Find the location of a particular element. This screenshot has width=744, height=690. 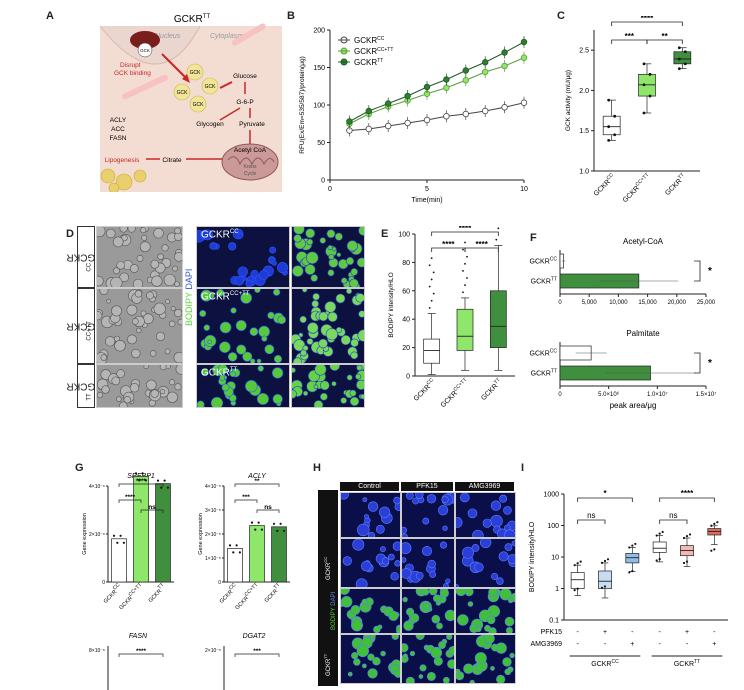

nucleus-label: Nucleus is located at coordinates (168, 36).